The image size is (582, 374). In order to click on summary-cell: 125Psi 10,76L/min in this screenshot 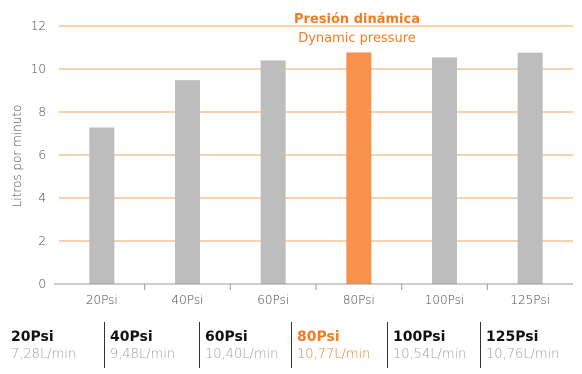, I will do `click(528, 345)`.